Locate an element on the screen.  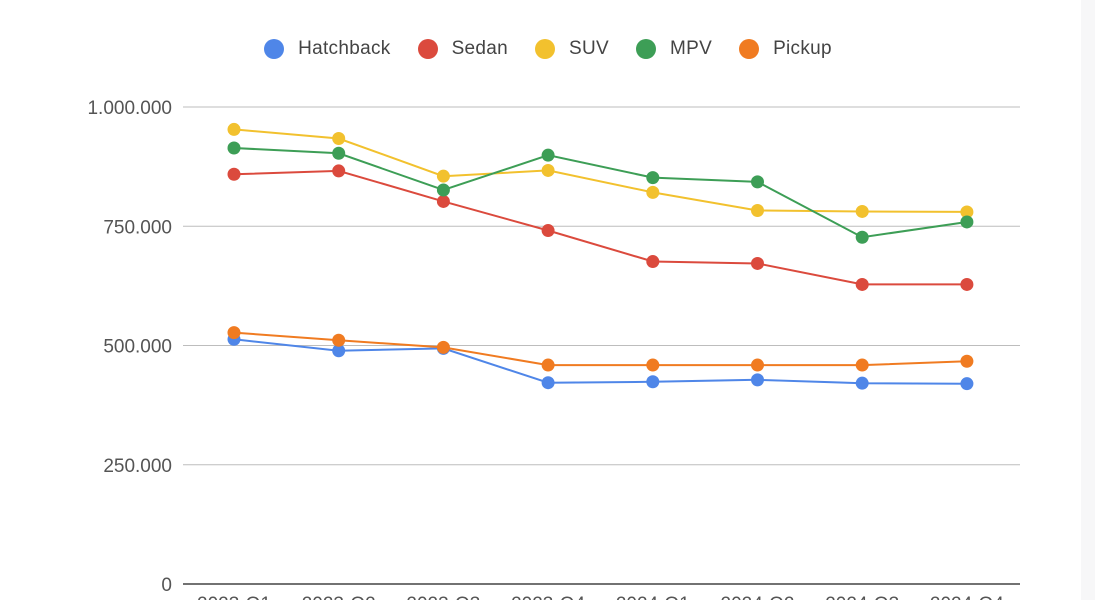
x-tick-label: 2024-Q1 is located at coordinates (653, 597).